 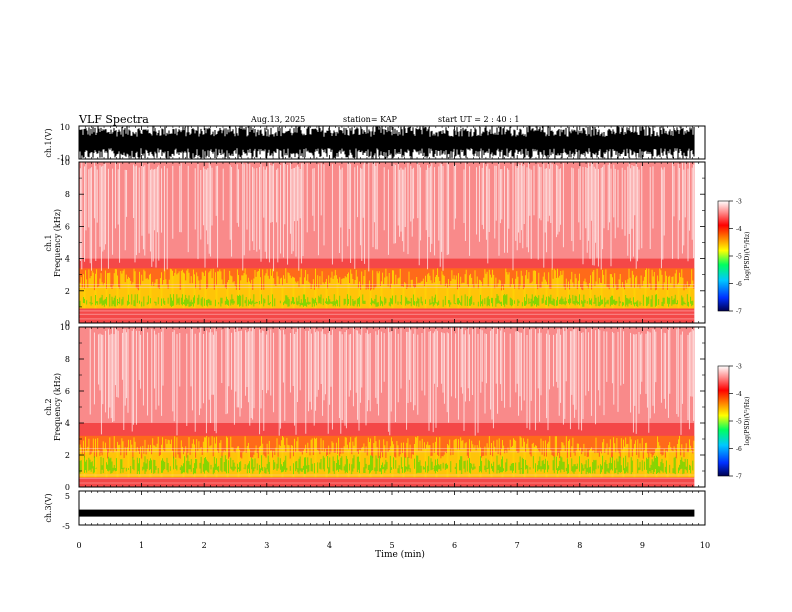 What do you see at coordinates (78, 545) in the screenshot?
I see `x-tick-label-0: 0` at bounding box center [78, 545].